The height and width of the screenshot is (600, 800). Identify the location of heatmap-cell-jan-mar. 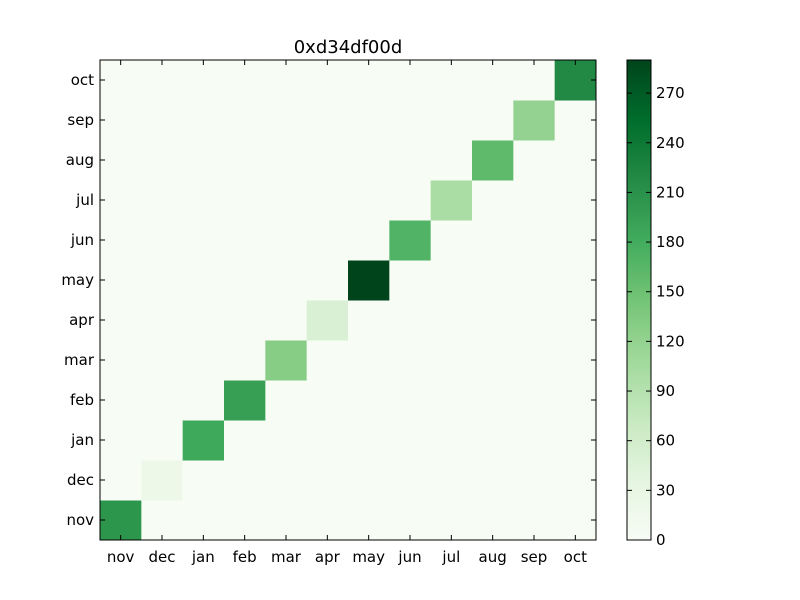
(286, 440).